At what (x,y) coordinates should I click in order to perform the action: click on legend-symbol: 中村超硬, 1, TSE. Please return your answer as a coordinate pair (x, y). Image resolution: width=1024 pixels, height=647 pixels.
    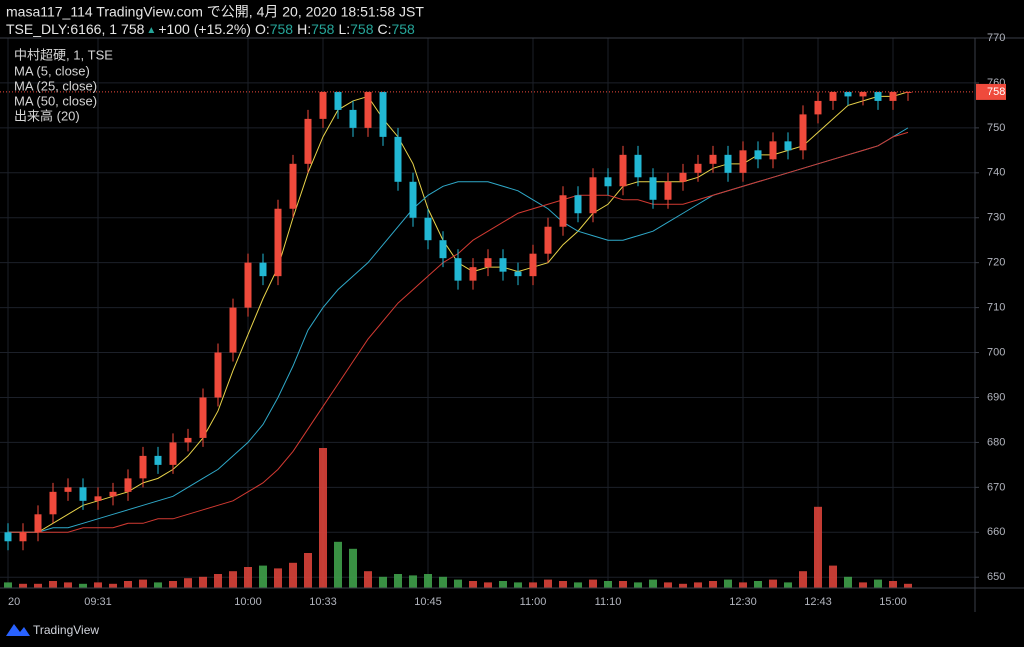
    Looking at the image, I should click on (63, 54).